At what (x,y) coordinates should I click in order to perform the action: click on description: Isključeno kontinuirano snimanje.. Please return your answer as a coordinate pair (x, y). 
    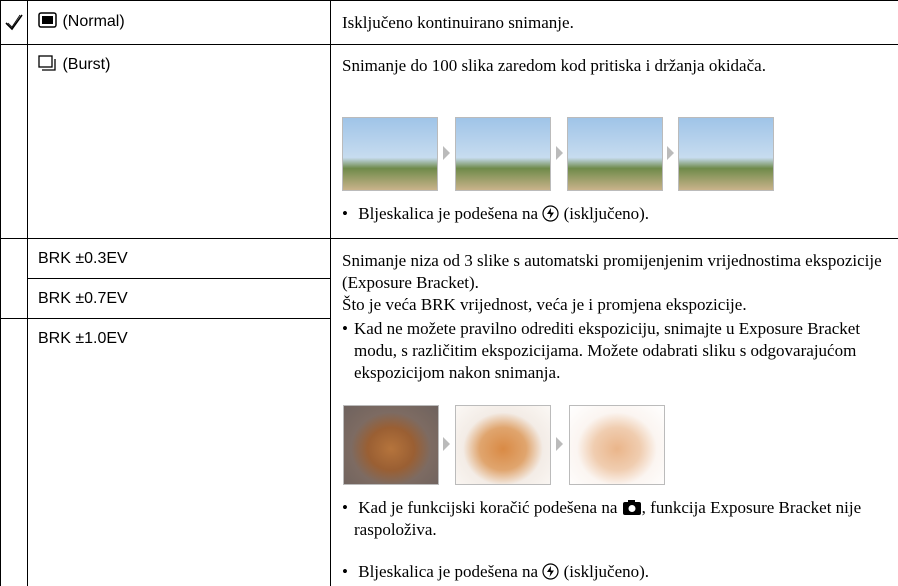
    Looking at the image, I should click on (458, 22).